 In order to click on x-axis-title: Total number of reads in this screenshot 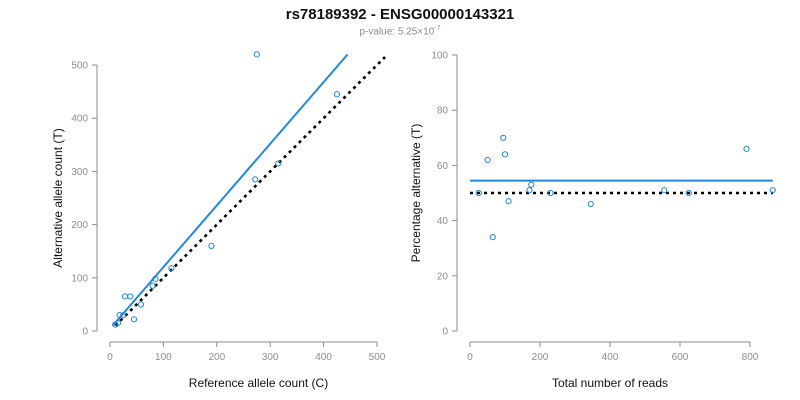, I will do `click(610, 383)`.